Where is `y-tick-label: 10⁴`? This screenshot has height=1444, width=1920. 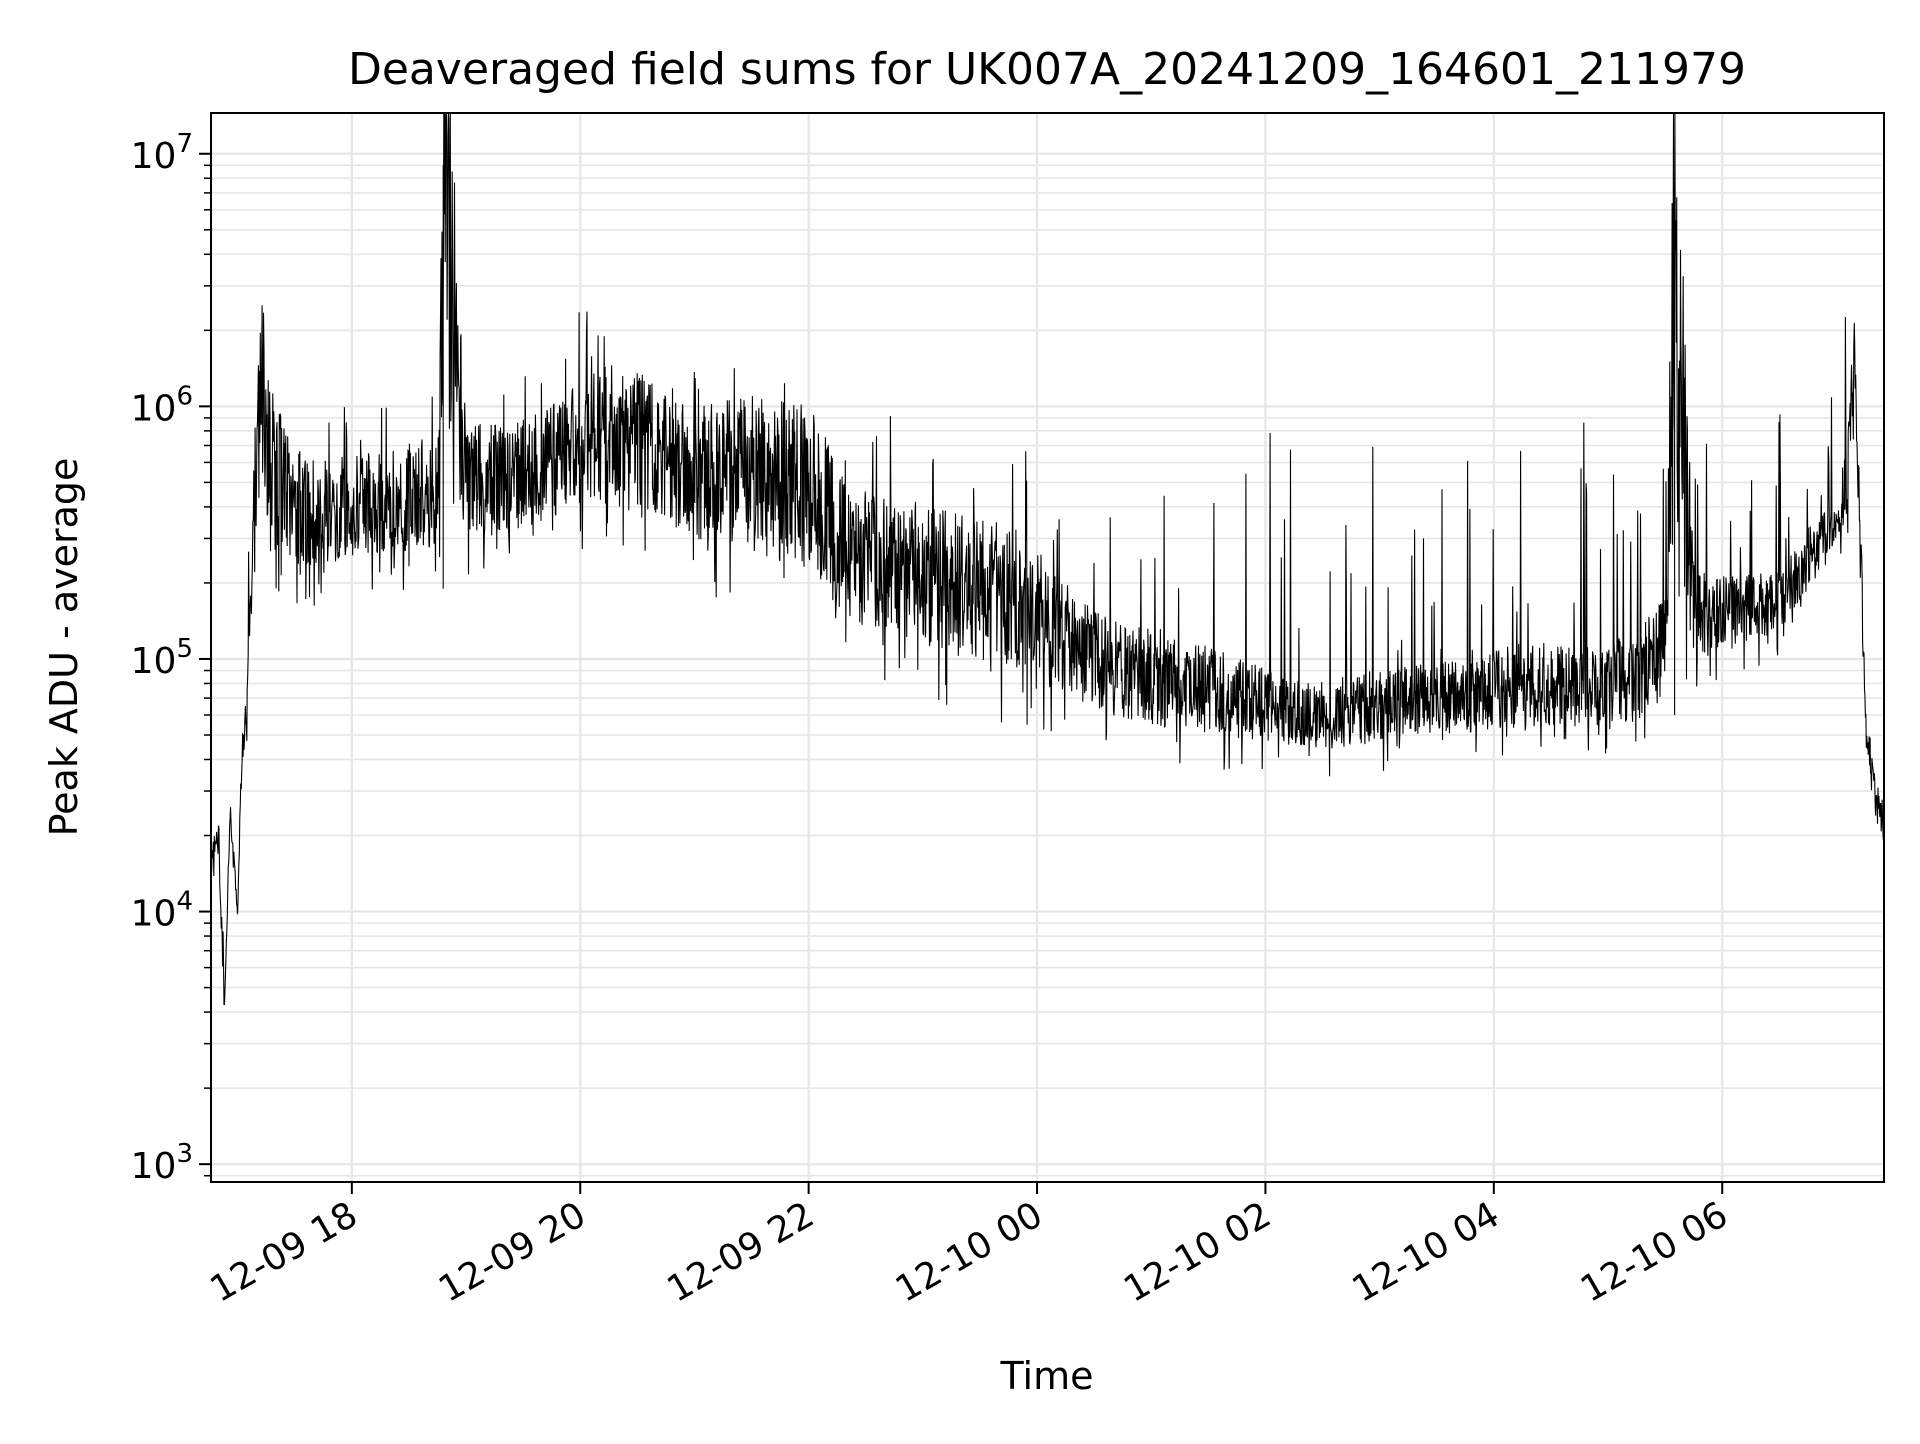
y-tick-label: 10⁴ is located at coordinates (162, 911).